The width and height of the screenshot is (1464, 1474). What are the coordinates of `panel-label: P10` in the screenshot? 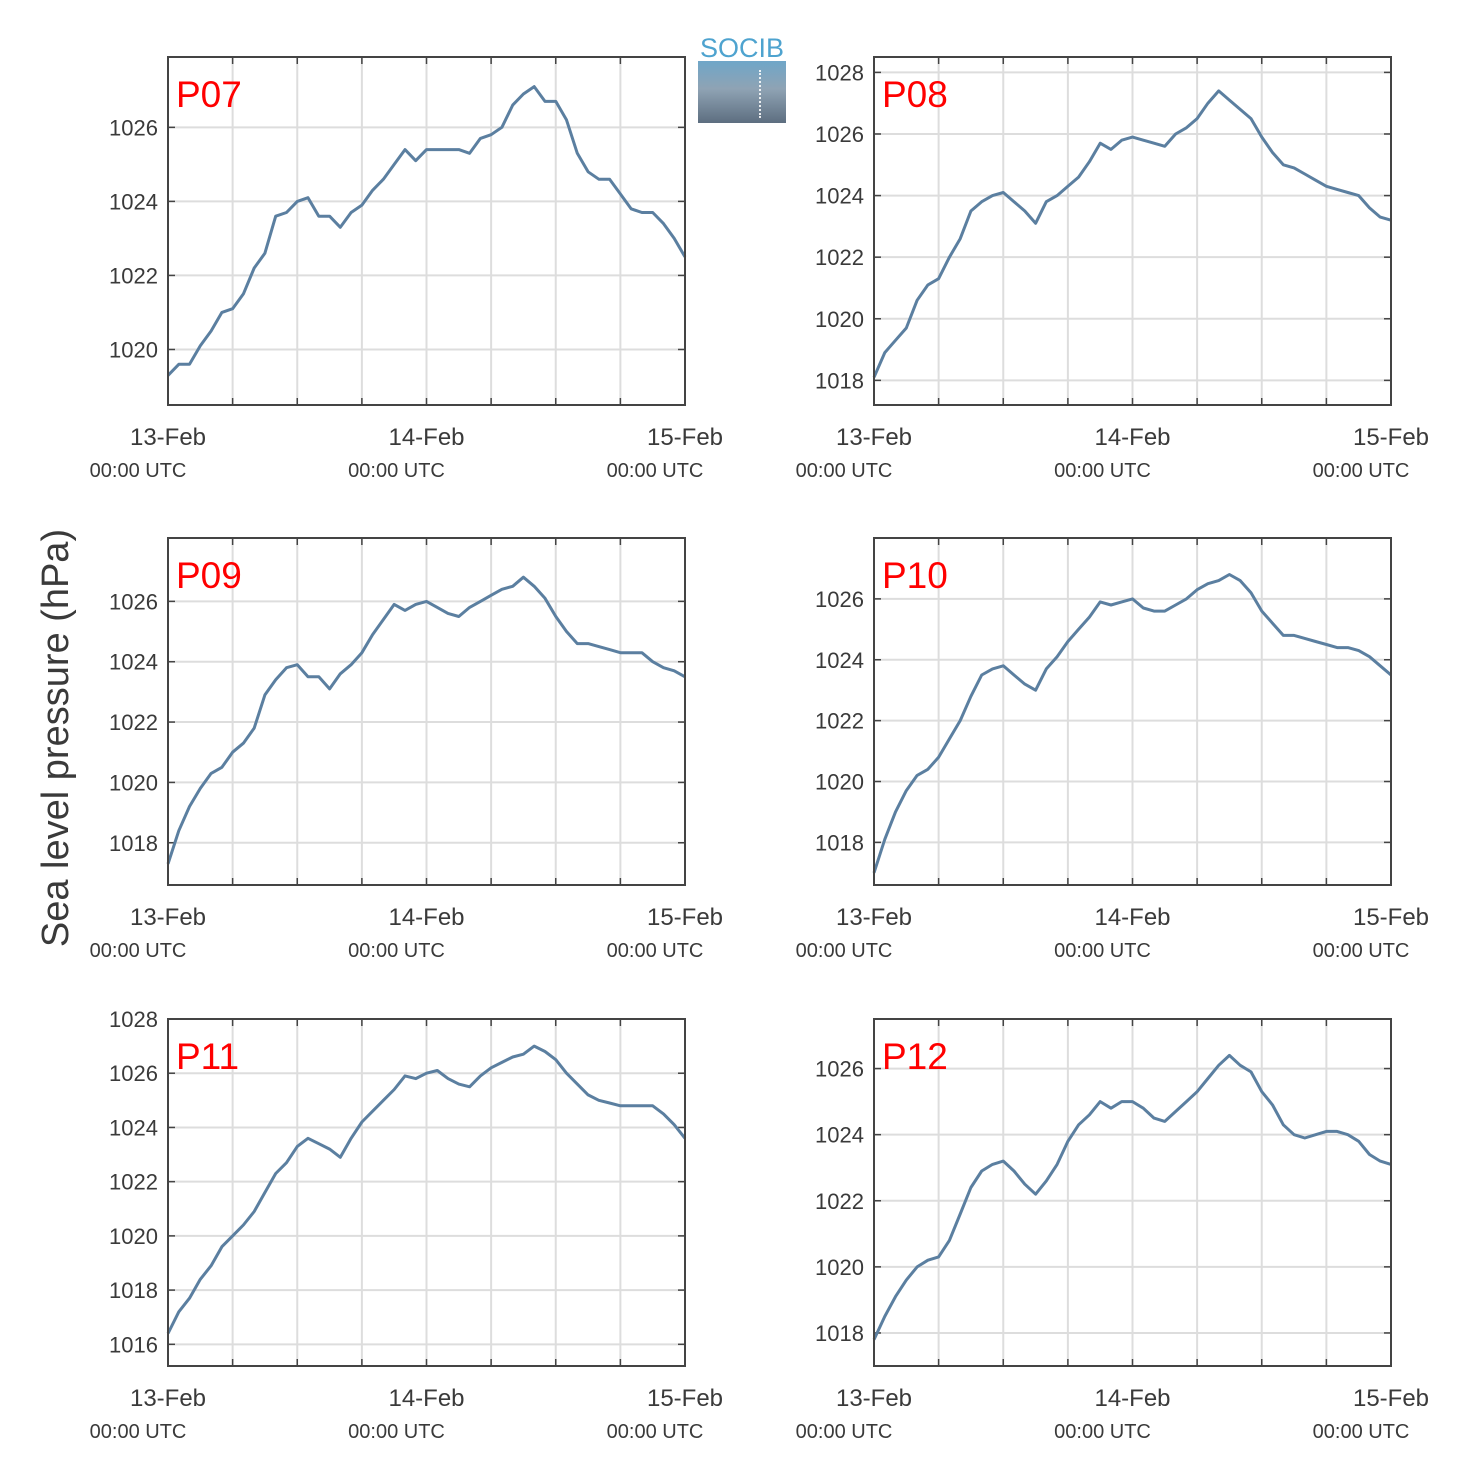 It's located at (915, 575).